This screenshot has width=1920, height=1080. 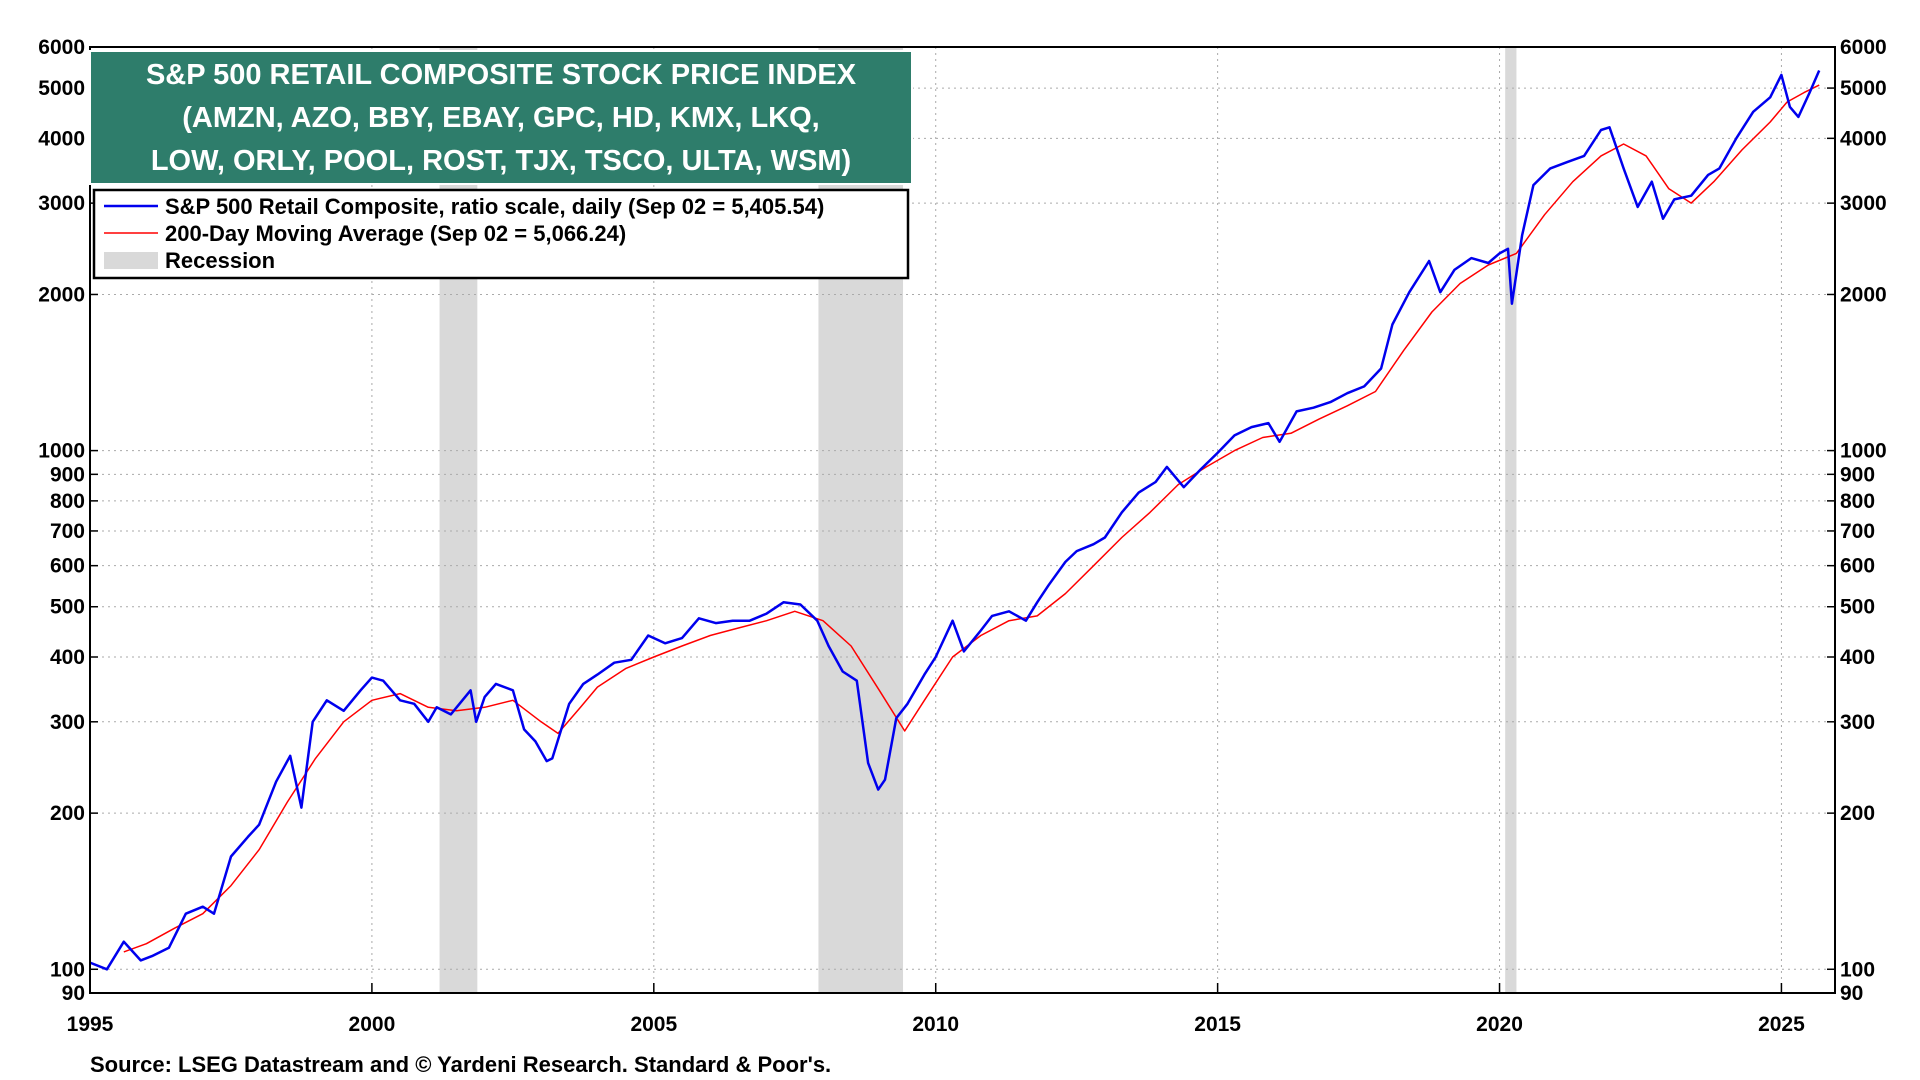 What do you see at coordinates (1217, 1024) in the screenshot?
I see `x-tick-label-2015: 2015` at bounding box center [1217, 1024].